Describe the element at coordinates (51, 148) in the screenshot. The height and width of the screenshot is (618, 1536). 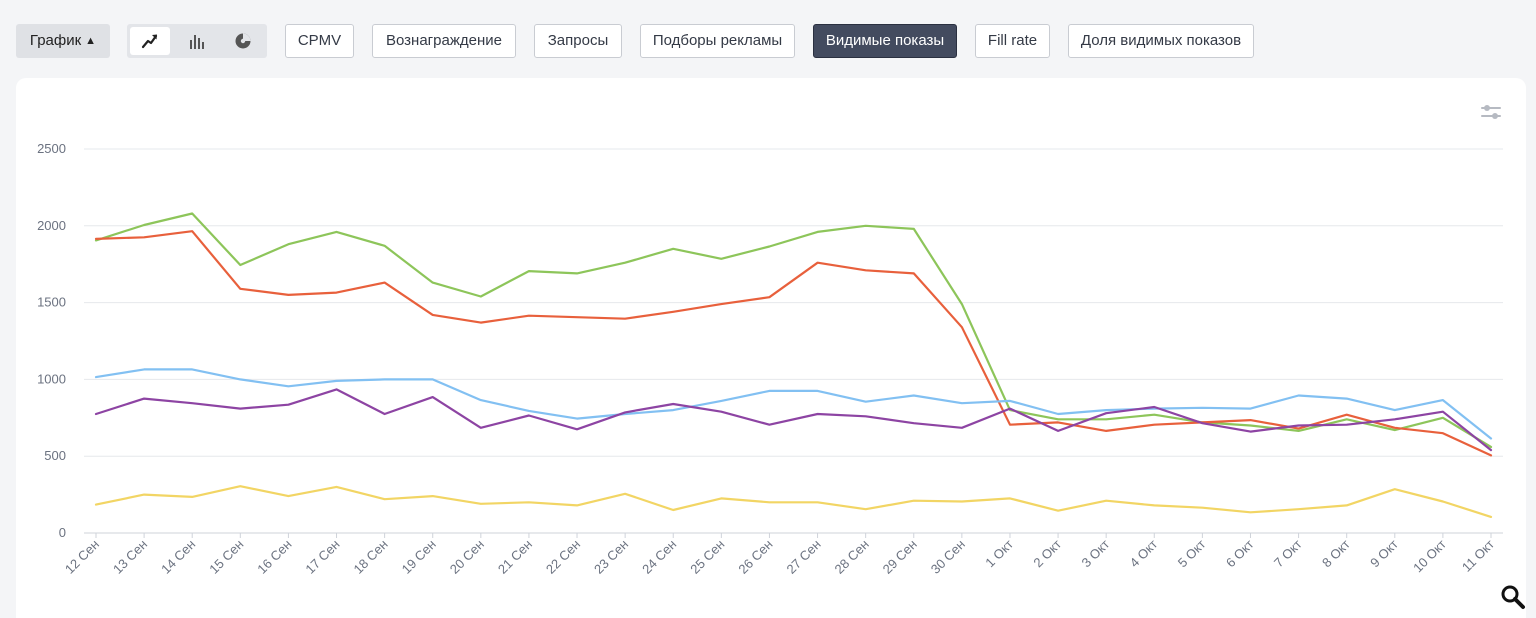
I see `y-tick-label: 2500` at that location.